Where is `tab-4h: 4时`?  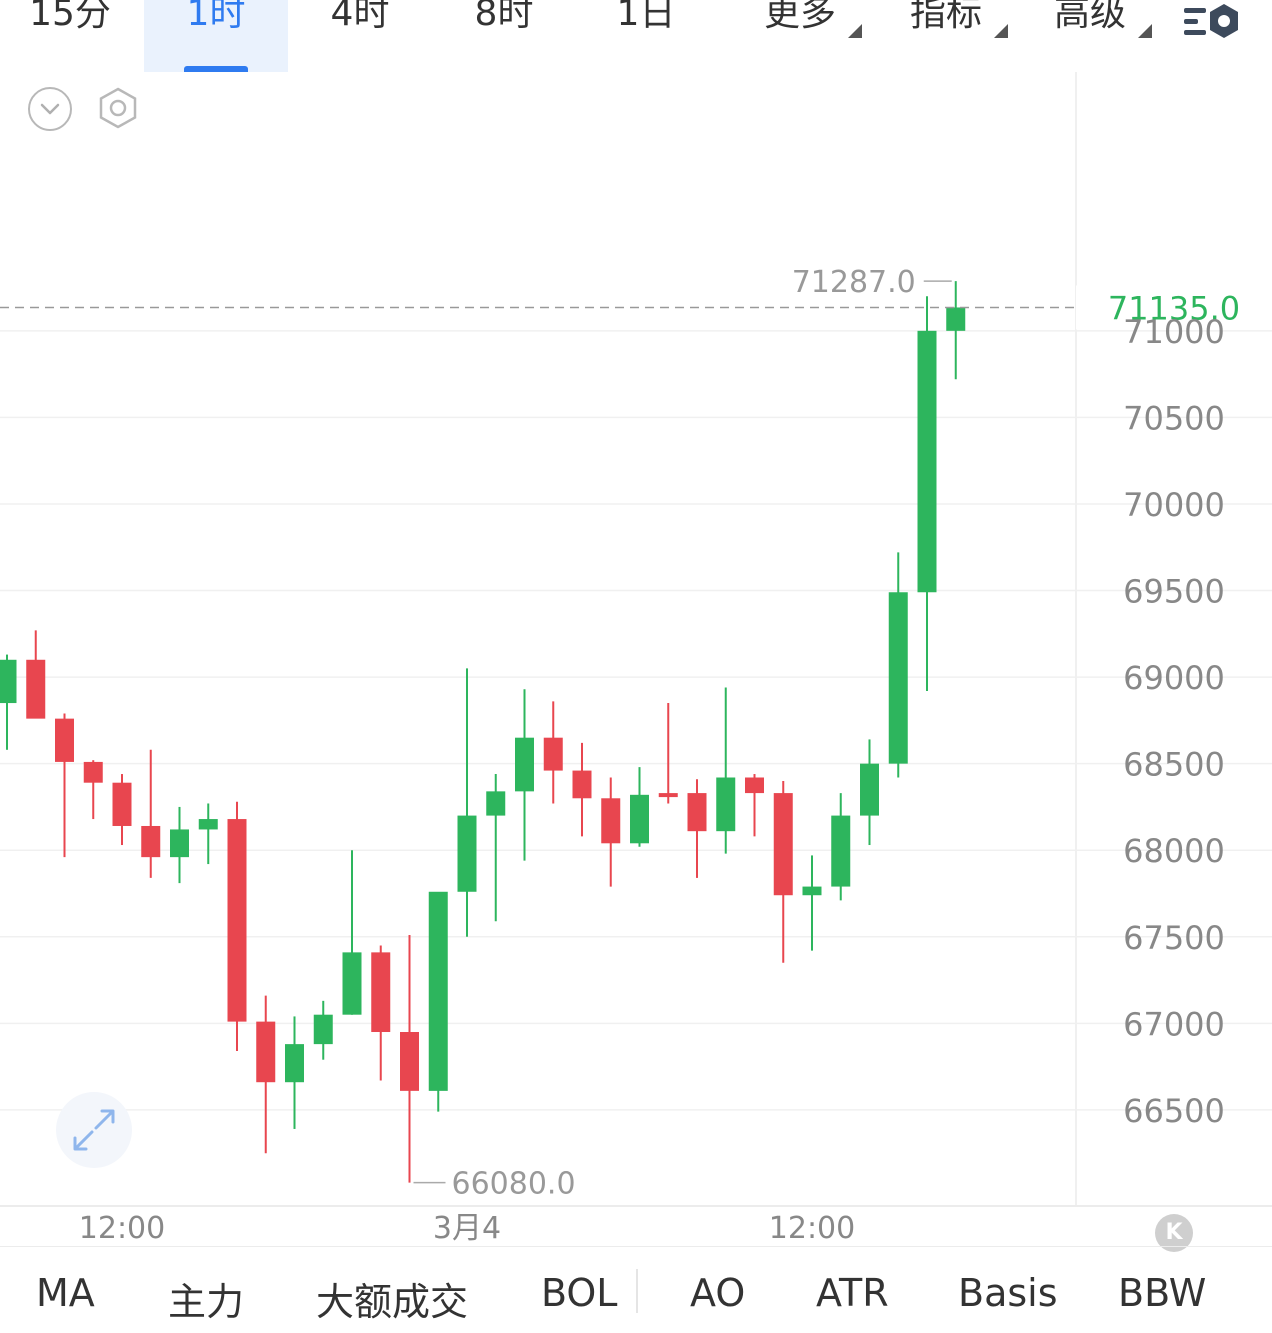
tab-4h: 4时 is located at coordinates (360, 36).